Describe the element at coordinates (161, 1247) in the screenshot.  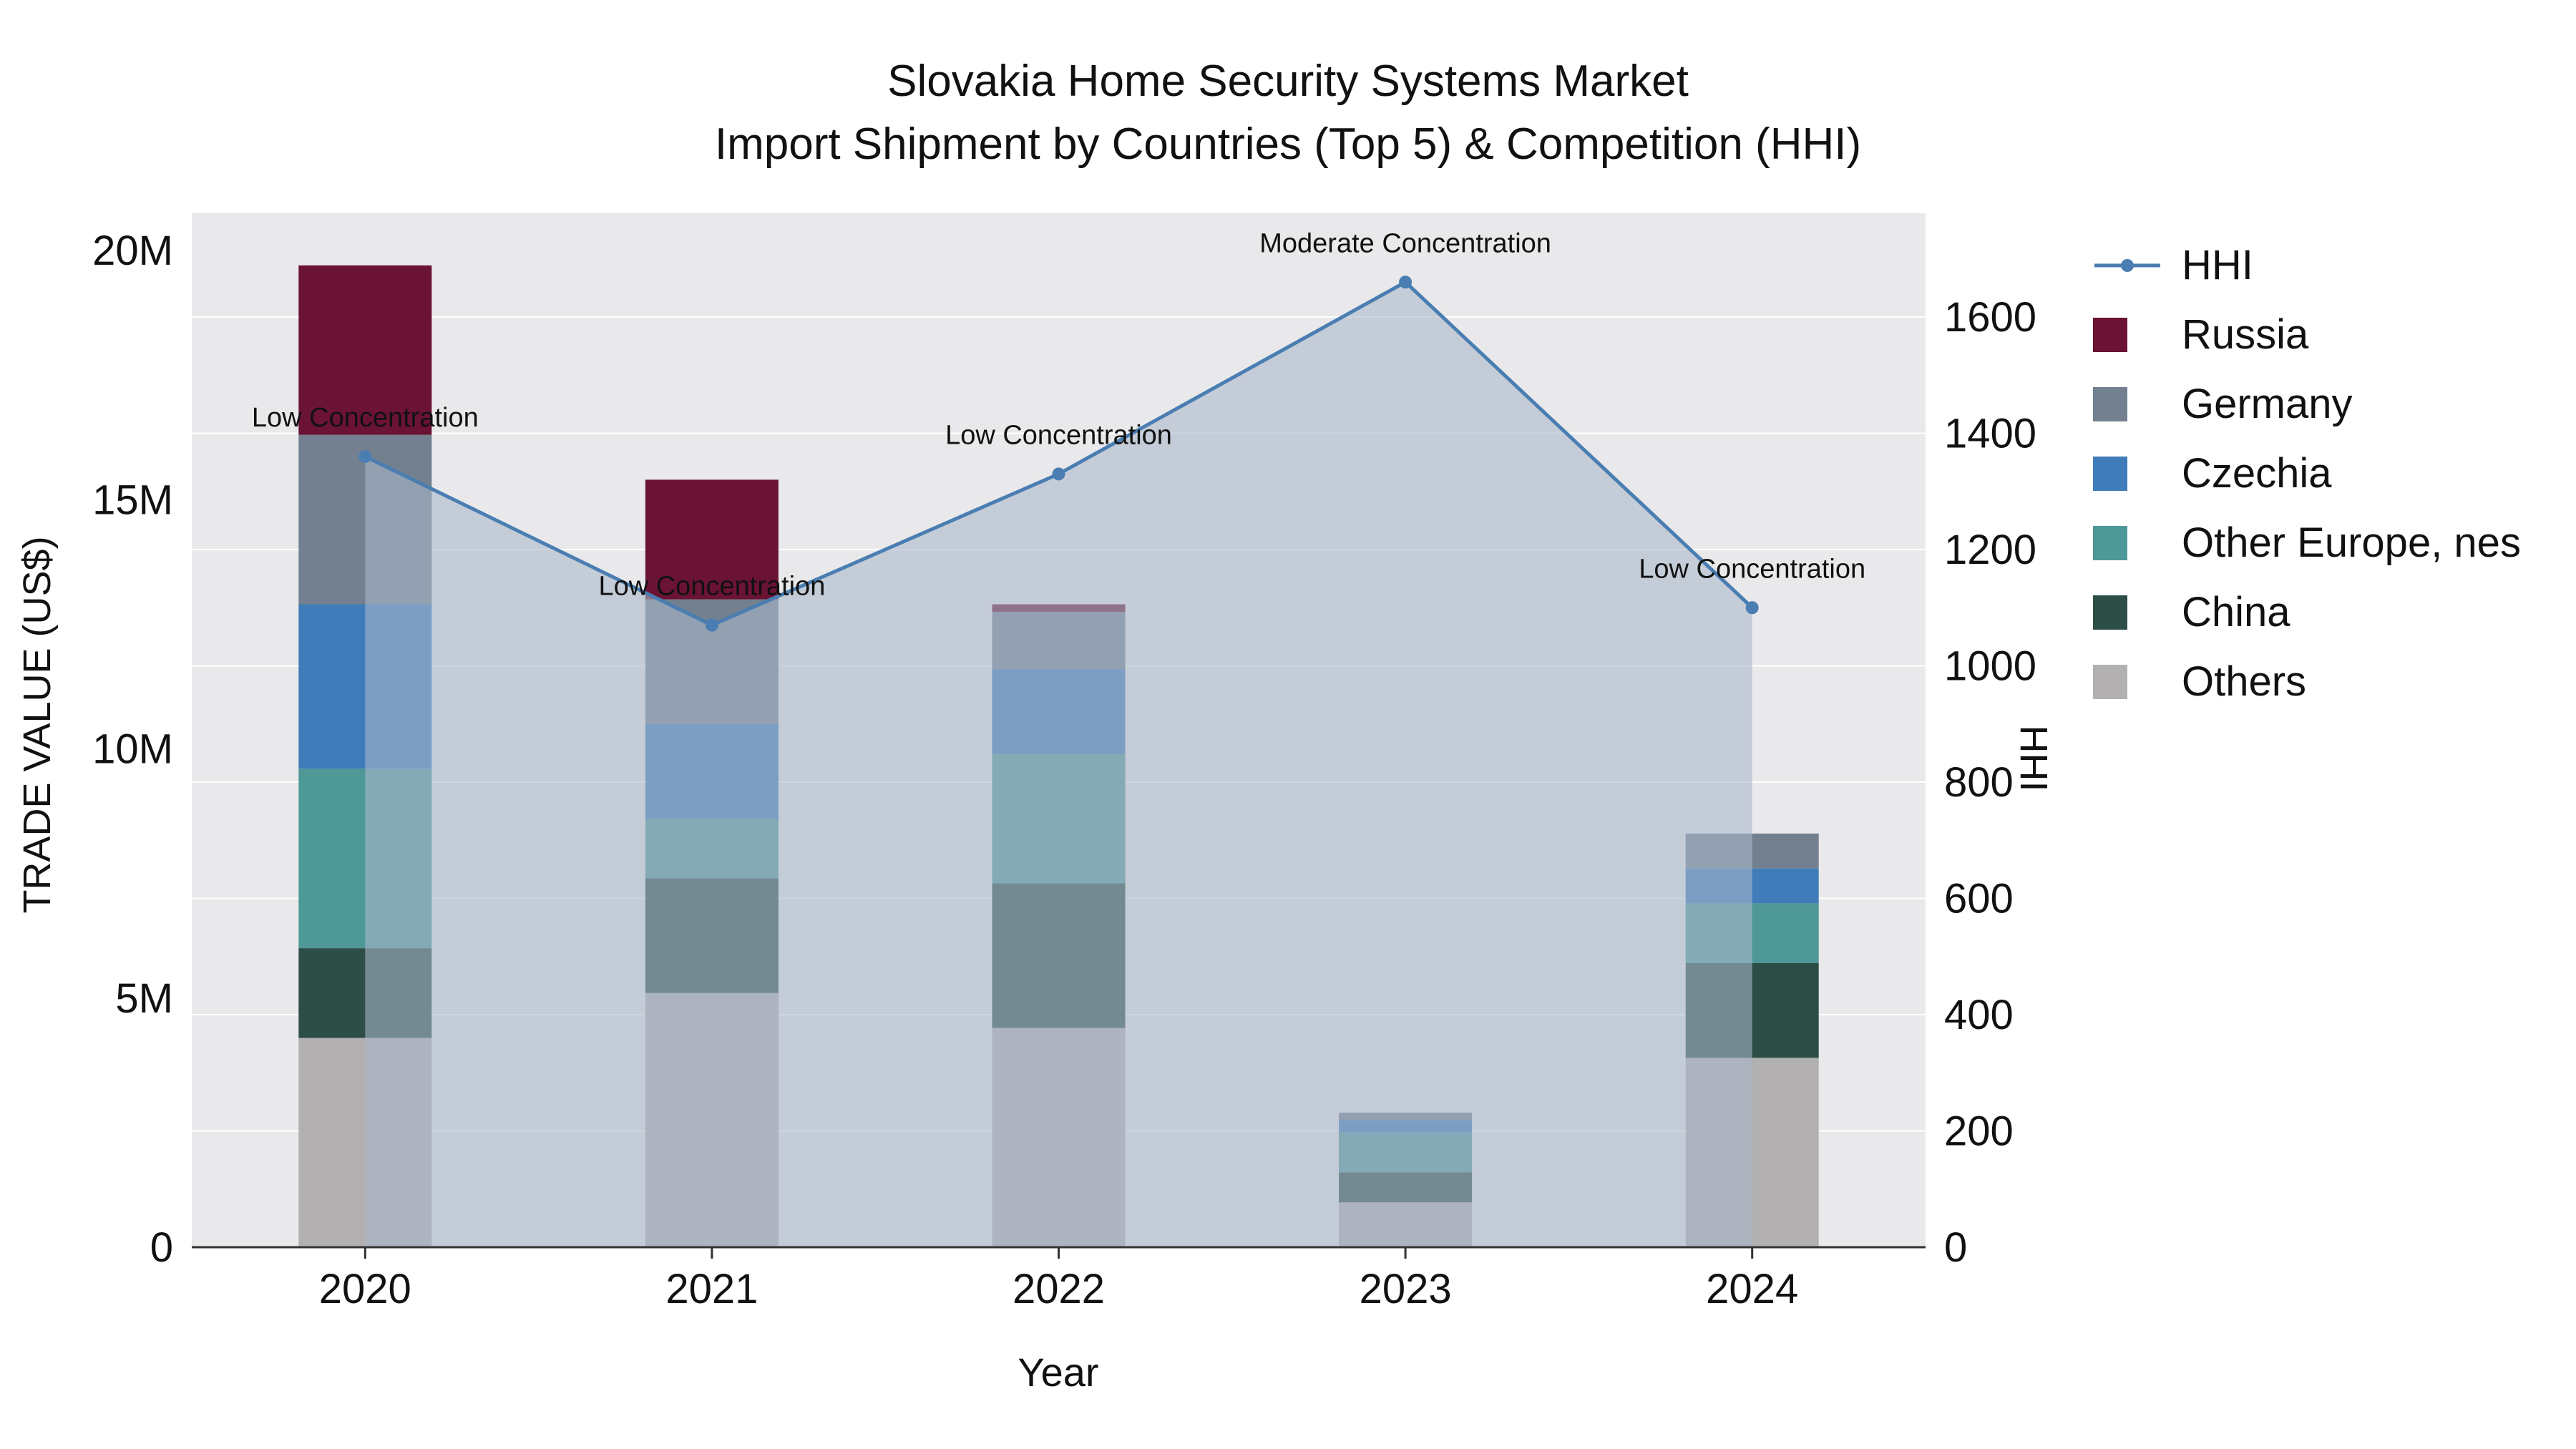
I see `y-left-tick-label-0: 0` at that location.